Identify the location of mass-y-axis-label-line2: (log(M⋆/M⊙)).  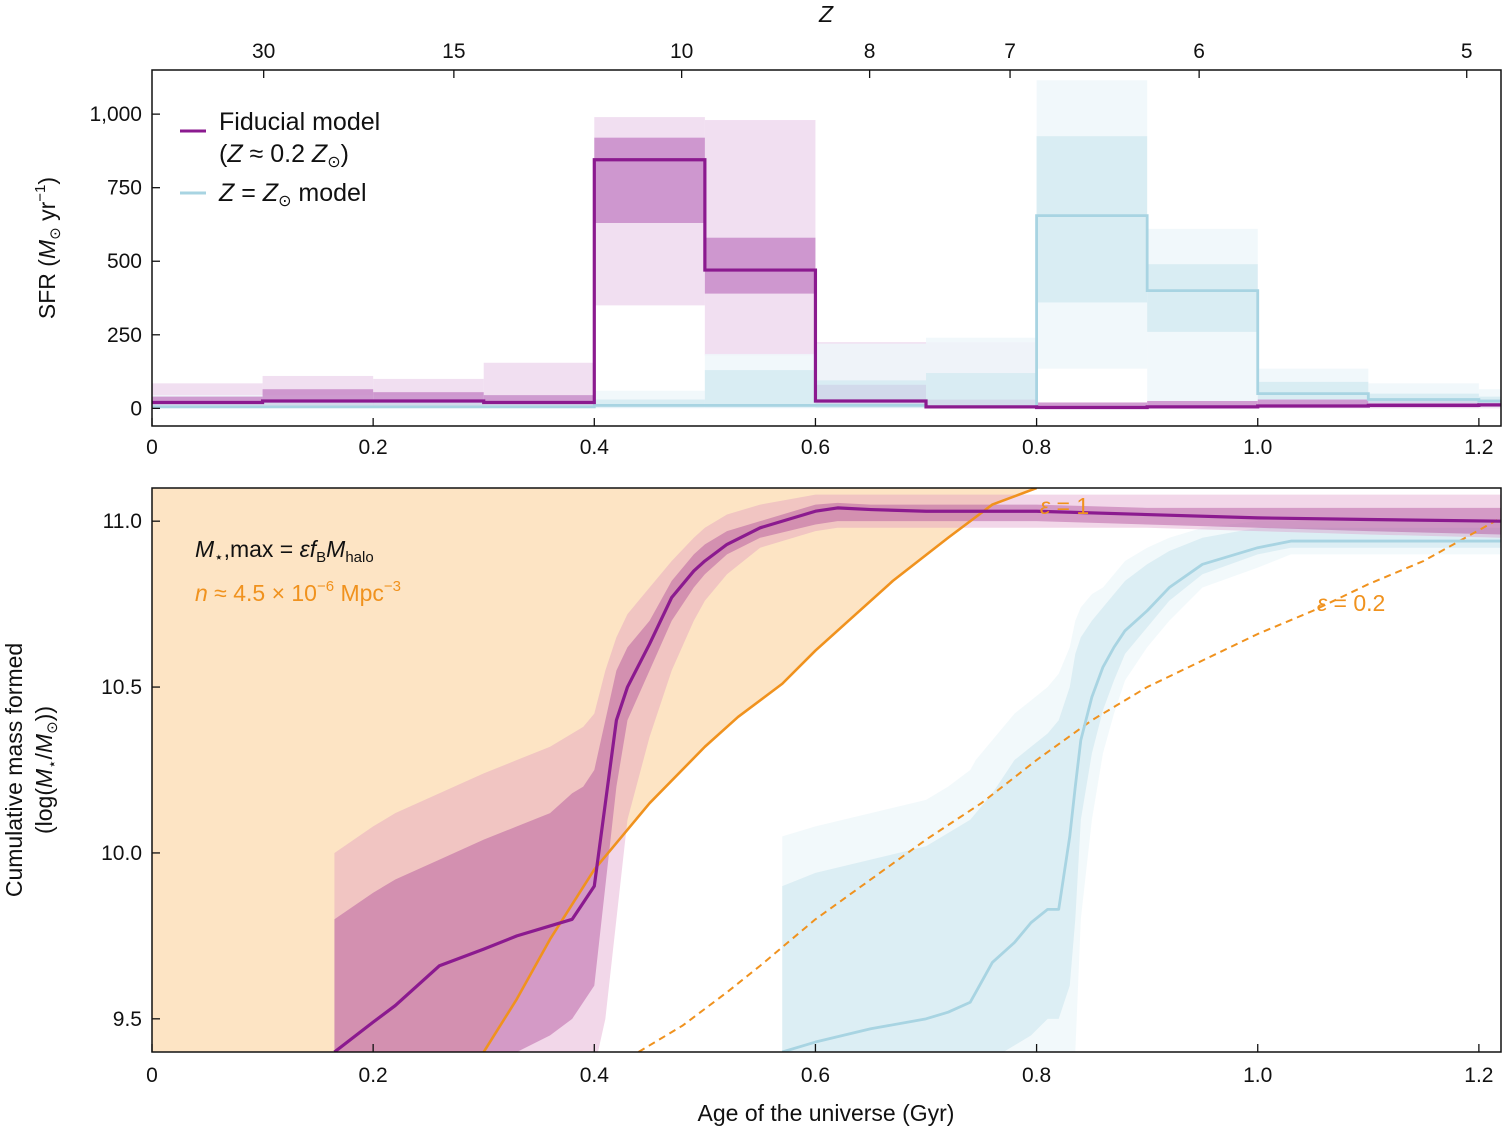
(46, 770).